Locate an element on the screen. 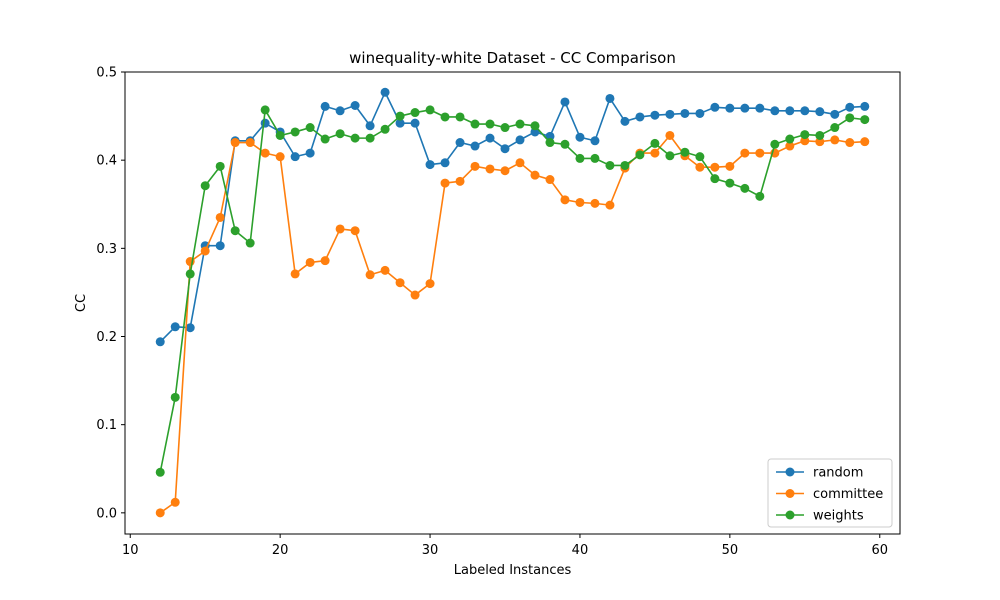 This screenshot has height=600, width=1000. y-tick-label: 0.0 is located at coordinates (106, 513).